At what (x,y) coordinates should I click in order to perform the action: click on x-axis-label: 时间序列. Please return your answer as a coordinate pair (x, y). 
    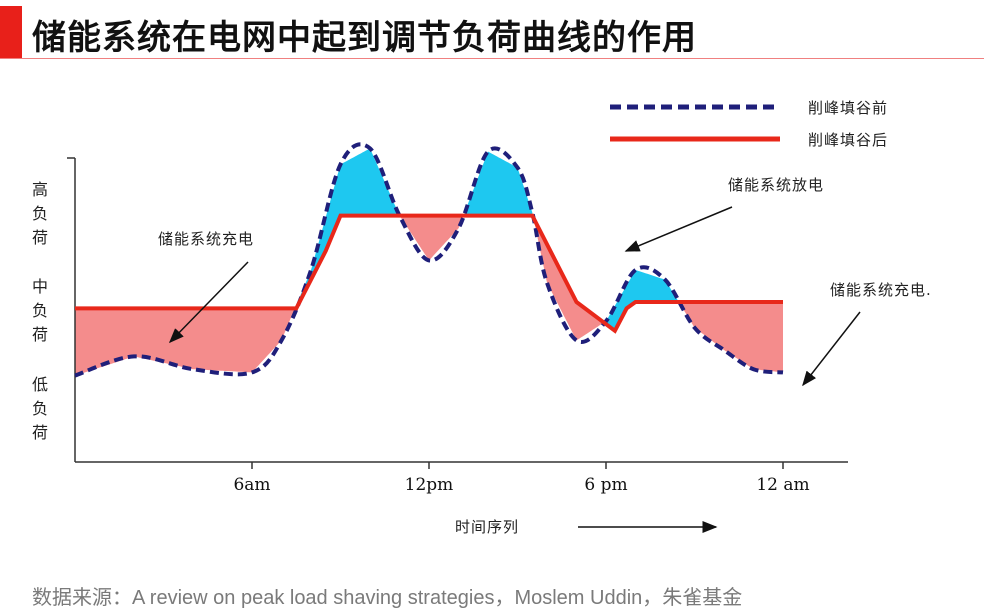
    Looking at the image, I should click on (487, 527).